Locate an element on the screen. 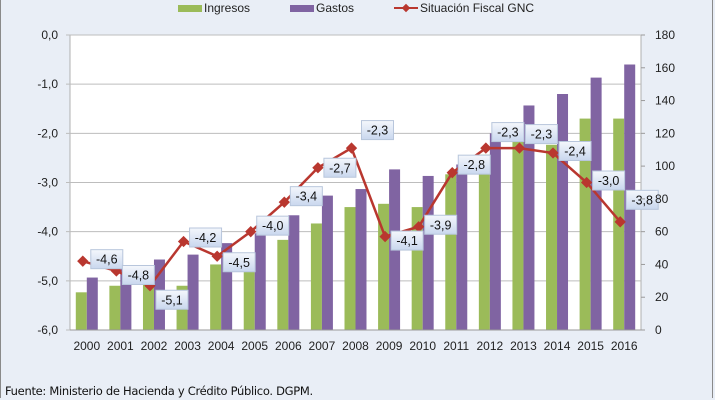  legend-item-ingresos: Ingresos is located at coordinates (214, 8).